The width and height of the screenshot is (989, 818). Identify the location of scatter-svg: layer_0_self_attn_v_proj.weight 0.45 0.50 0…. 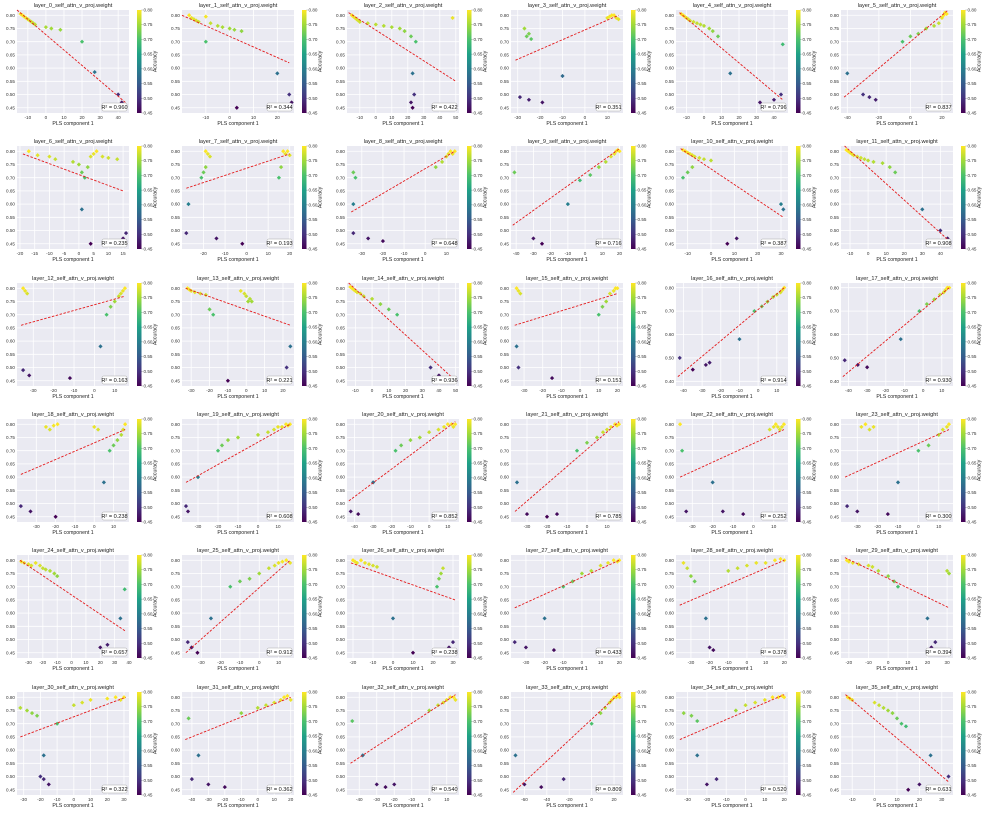
(82, 65).